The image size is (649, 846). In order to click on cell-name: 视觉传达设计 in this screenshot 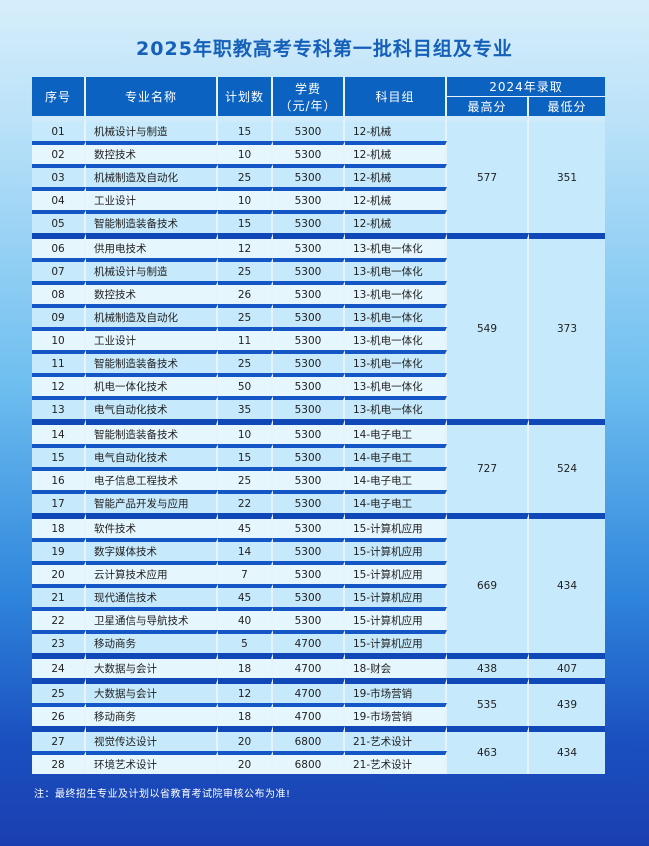, I will do `click(152, 738)`.